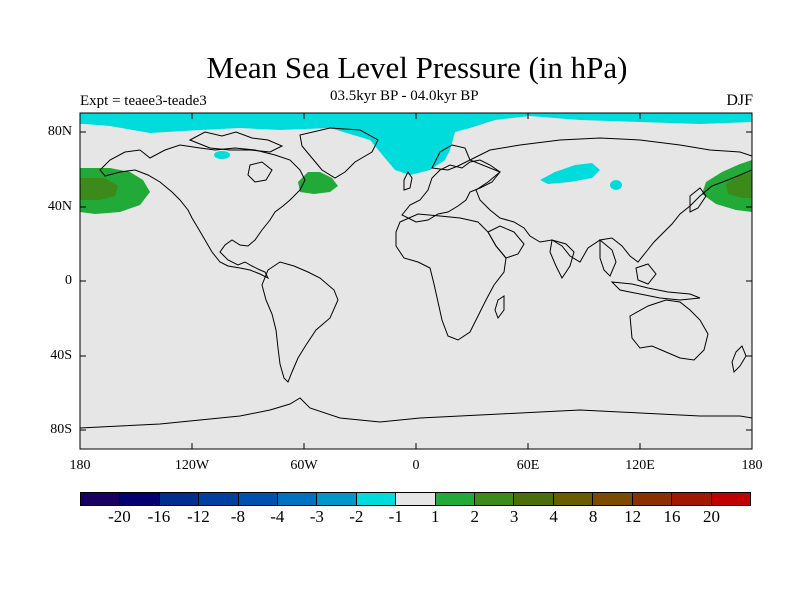  Describe the element at coordinates (222, 155) in the screenshot. I see `arctic-cyan-patch-small` at that location.